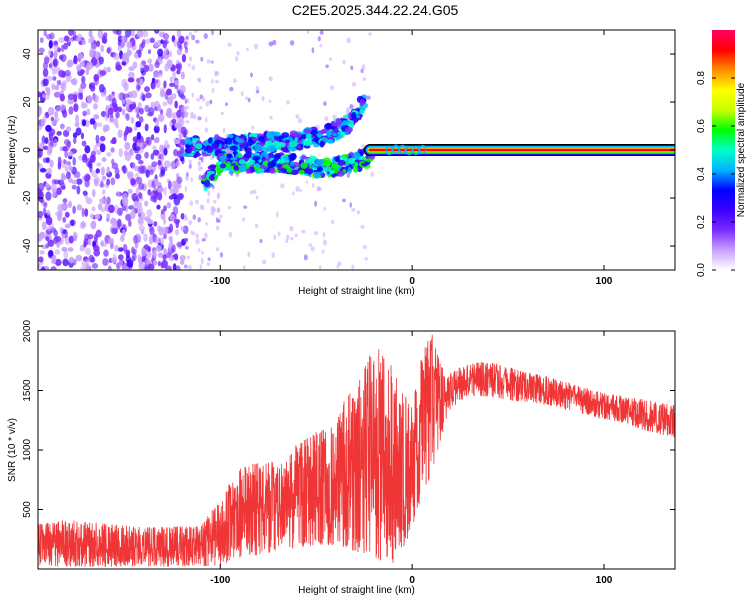  What do you see at coordinates (27, 330) in the screenshot?
I see `snr-ytick-label: 2000` at bounding box center [27, 330].